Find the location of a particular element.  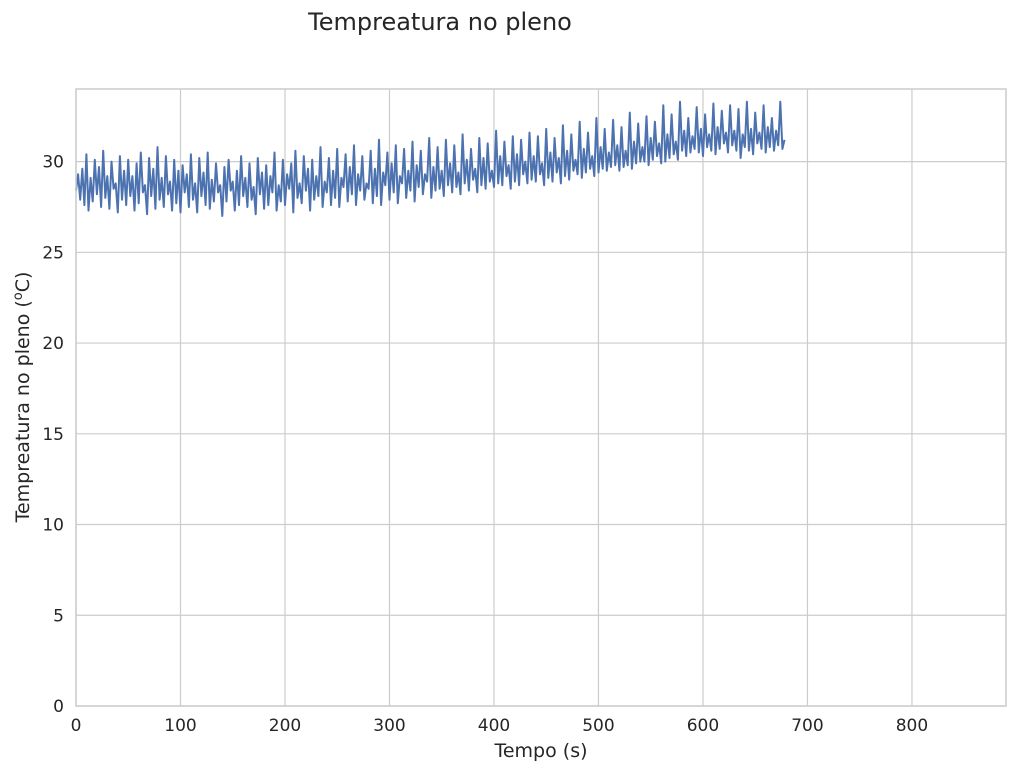

x-tick-label: 200 is located at coordinates (285, 726).